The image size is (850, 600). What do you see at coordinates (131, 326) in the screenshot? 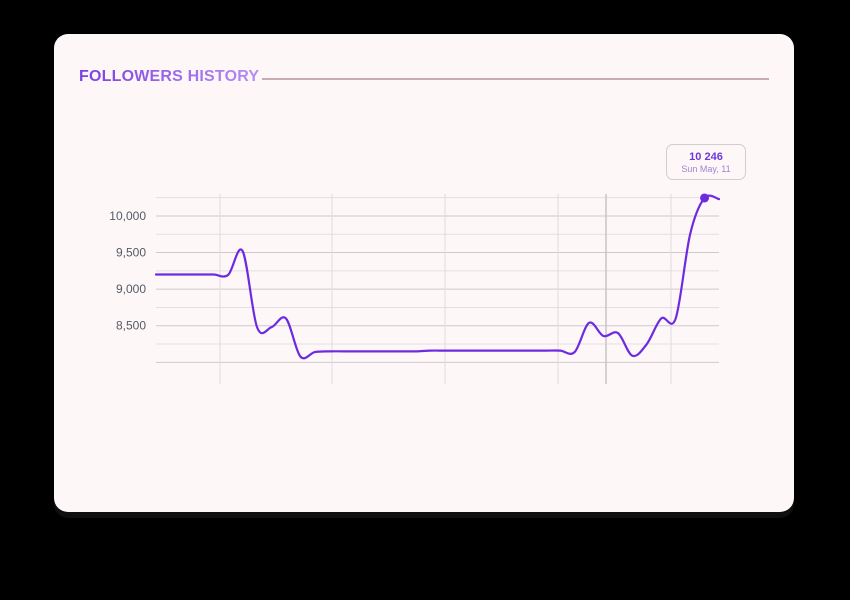
I see `y-tick-label: 8,500` at bounding box center [131, 326].